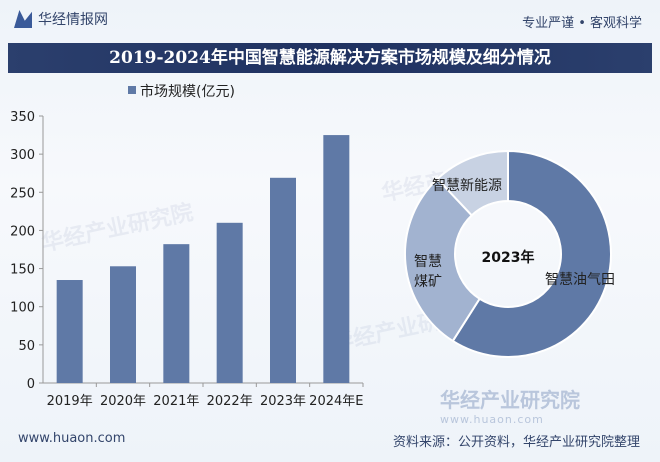  What do you see at coordinates (69, 331) in the screenshot?
I see `bar-2019年` at bounding box center [69, 331].